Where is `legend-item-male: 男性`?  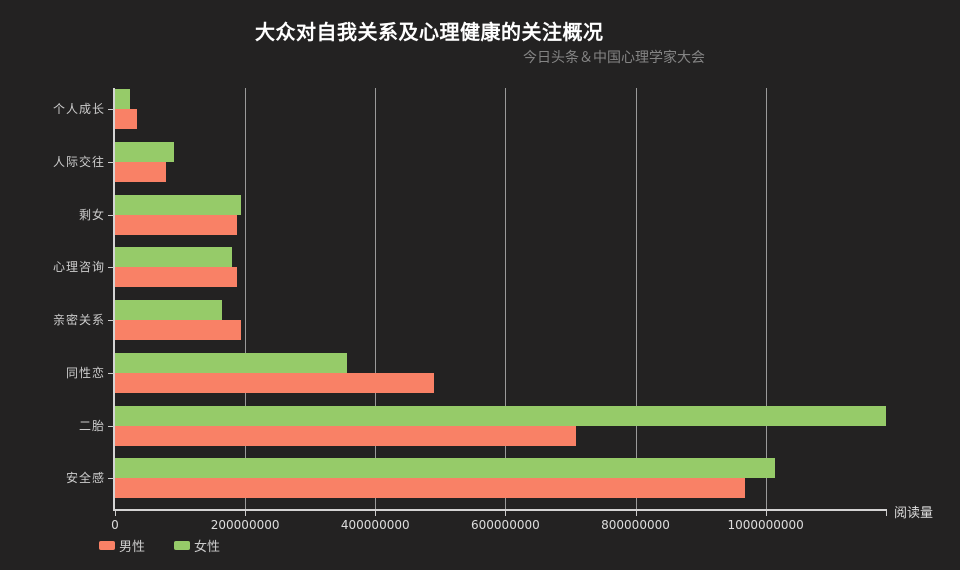 legend-item-male: 男性 is located at coordinates (122, 545).